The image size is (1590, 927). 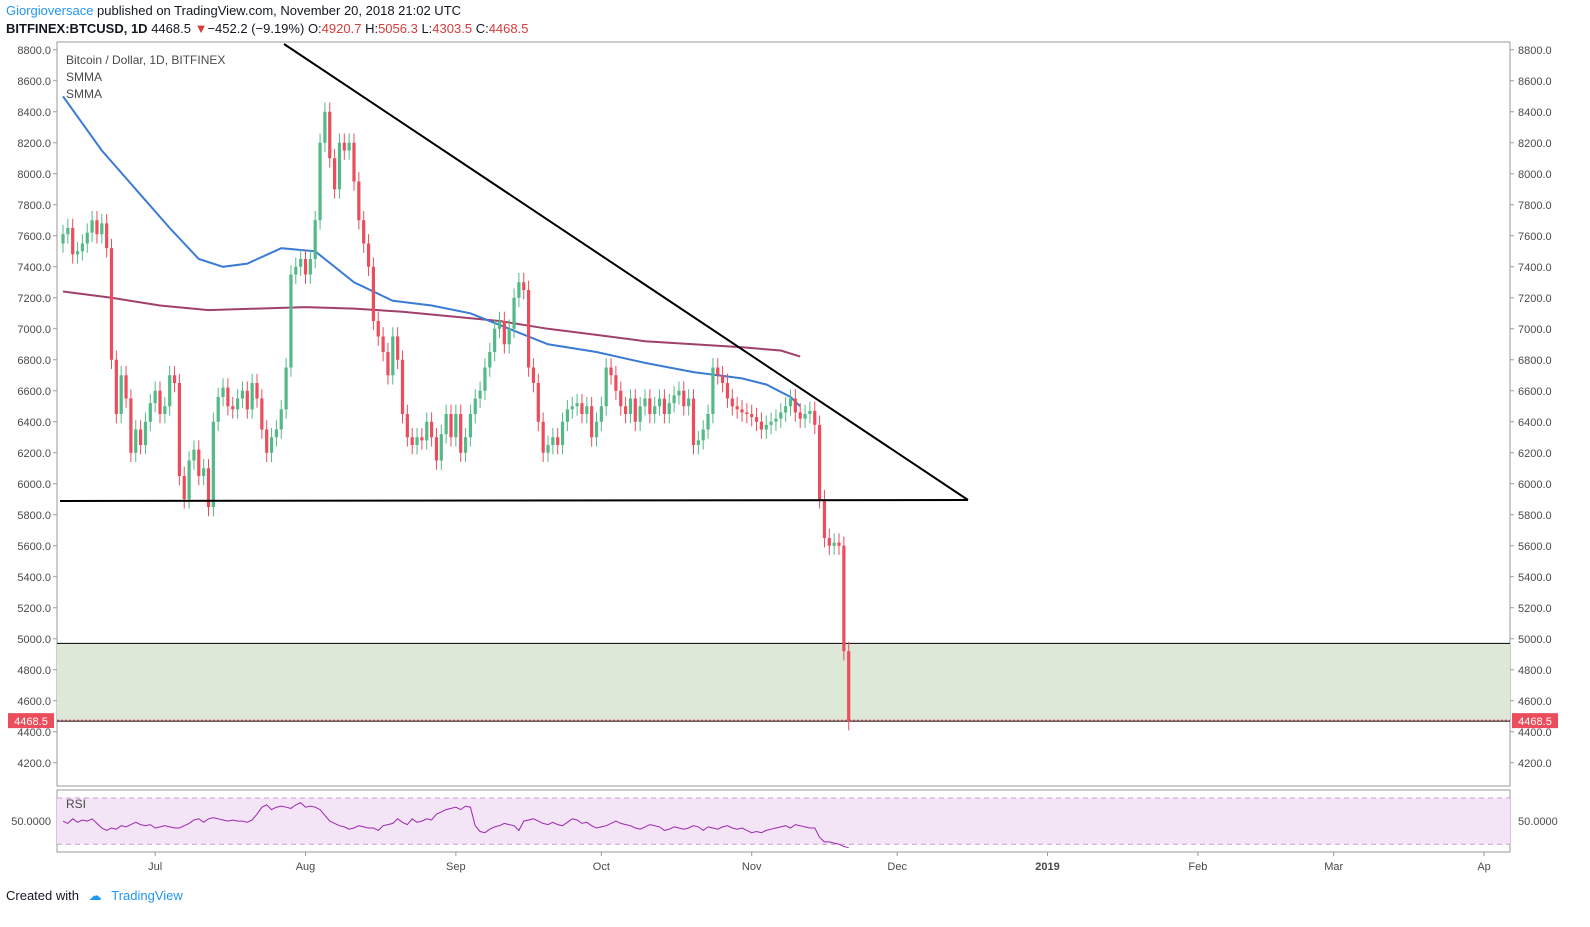 I want to click on tradingview-logo-icon: ☁, so click(x=95, y=895).